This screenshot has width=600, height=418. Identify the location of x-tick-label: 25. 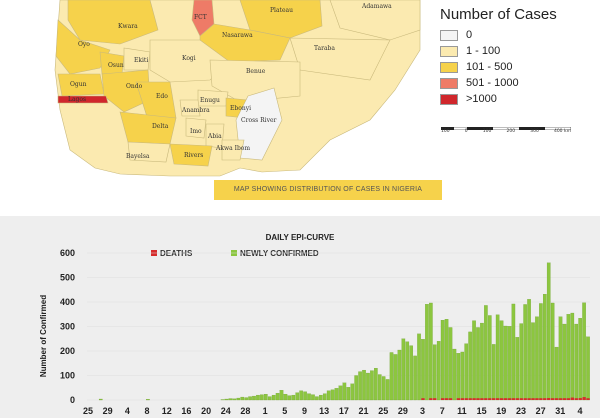
(88, 411).